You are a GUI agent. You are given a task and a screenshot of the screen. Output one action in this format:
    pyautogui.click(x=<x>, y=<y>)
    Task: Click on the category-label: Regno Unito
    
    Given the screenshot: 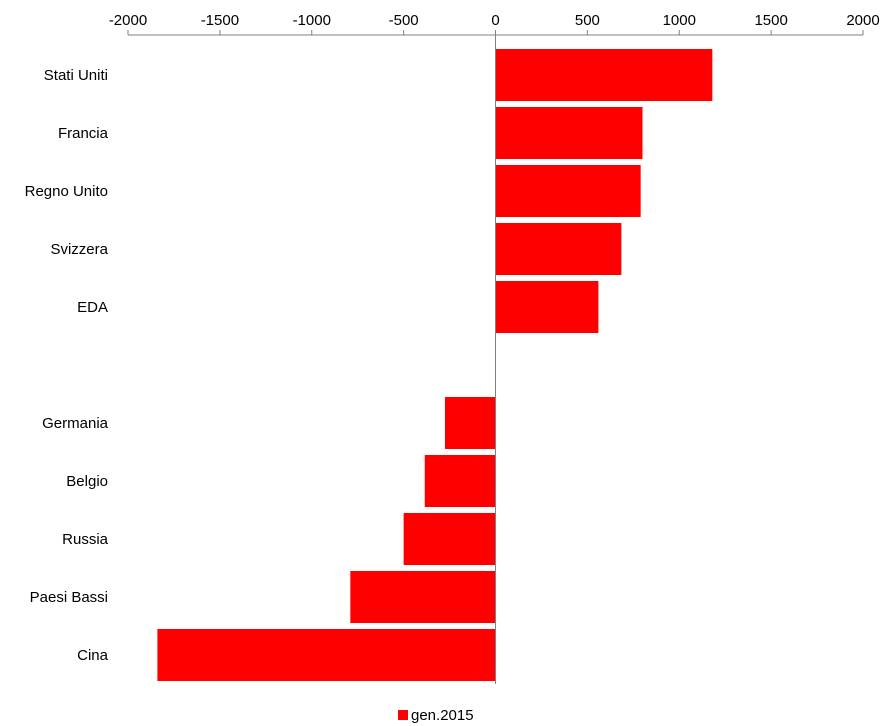 What is the action you would take?
    pyautogui.click(x=66, y=191)
    